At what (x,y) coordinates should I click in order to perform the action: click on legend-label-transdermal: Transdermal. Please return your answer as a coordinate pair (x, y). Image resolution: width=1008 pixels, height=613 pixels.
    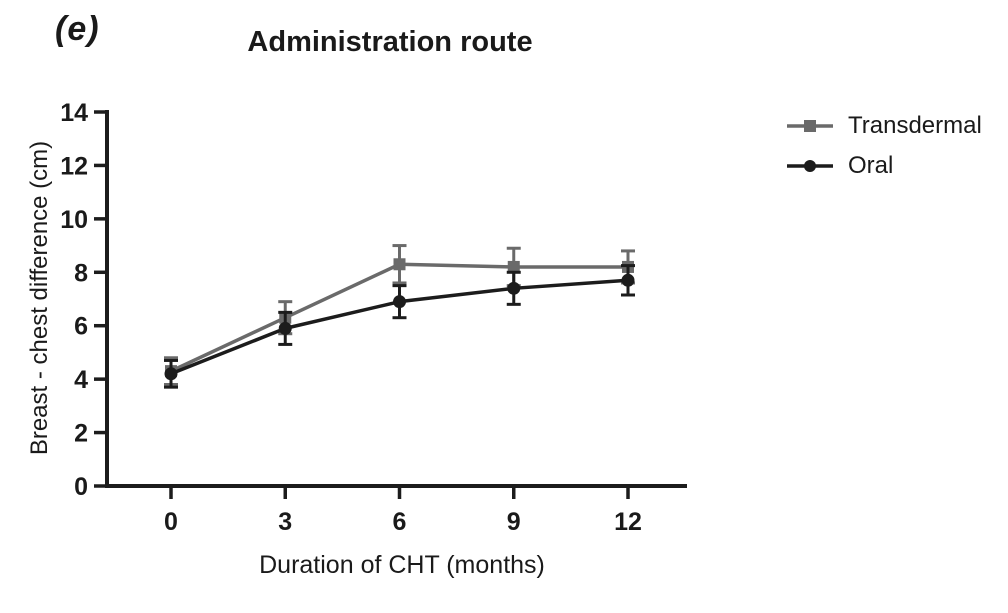
    Looking at the image, I should click on (915, 125).